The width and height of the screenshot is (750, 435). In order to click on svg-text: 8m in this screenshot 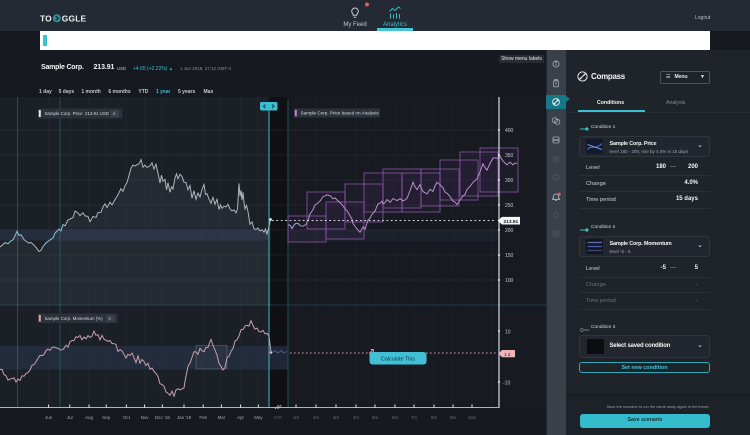, I will do `click(434, 417)`.